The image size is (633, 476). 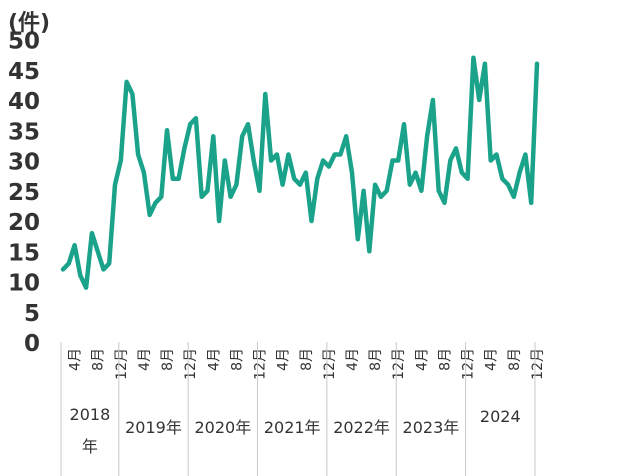 I want to click on y-tick-label: 15, so click(x=24, y=253).